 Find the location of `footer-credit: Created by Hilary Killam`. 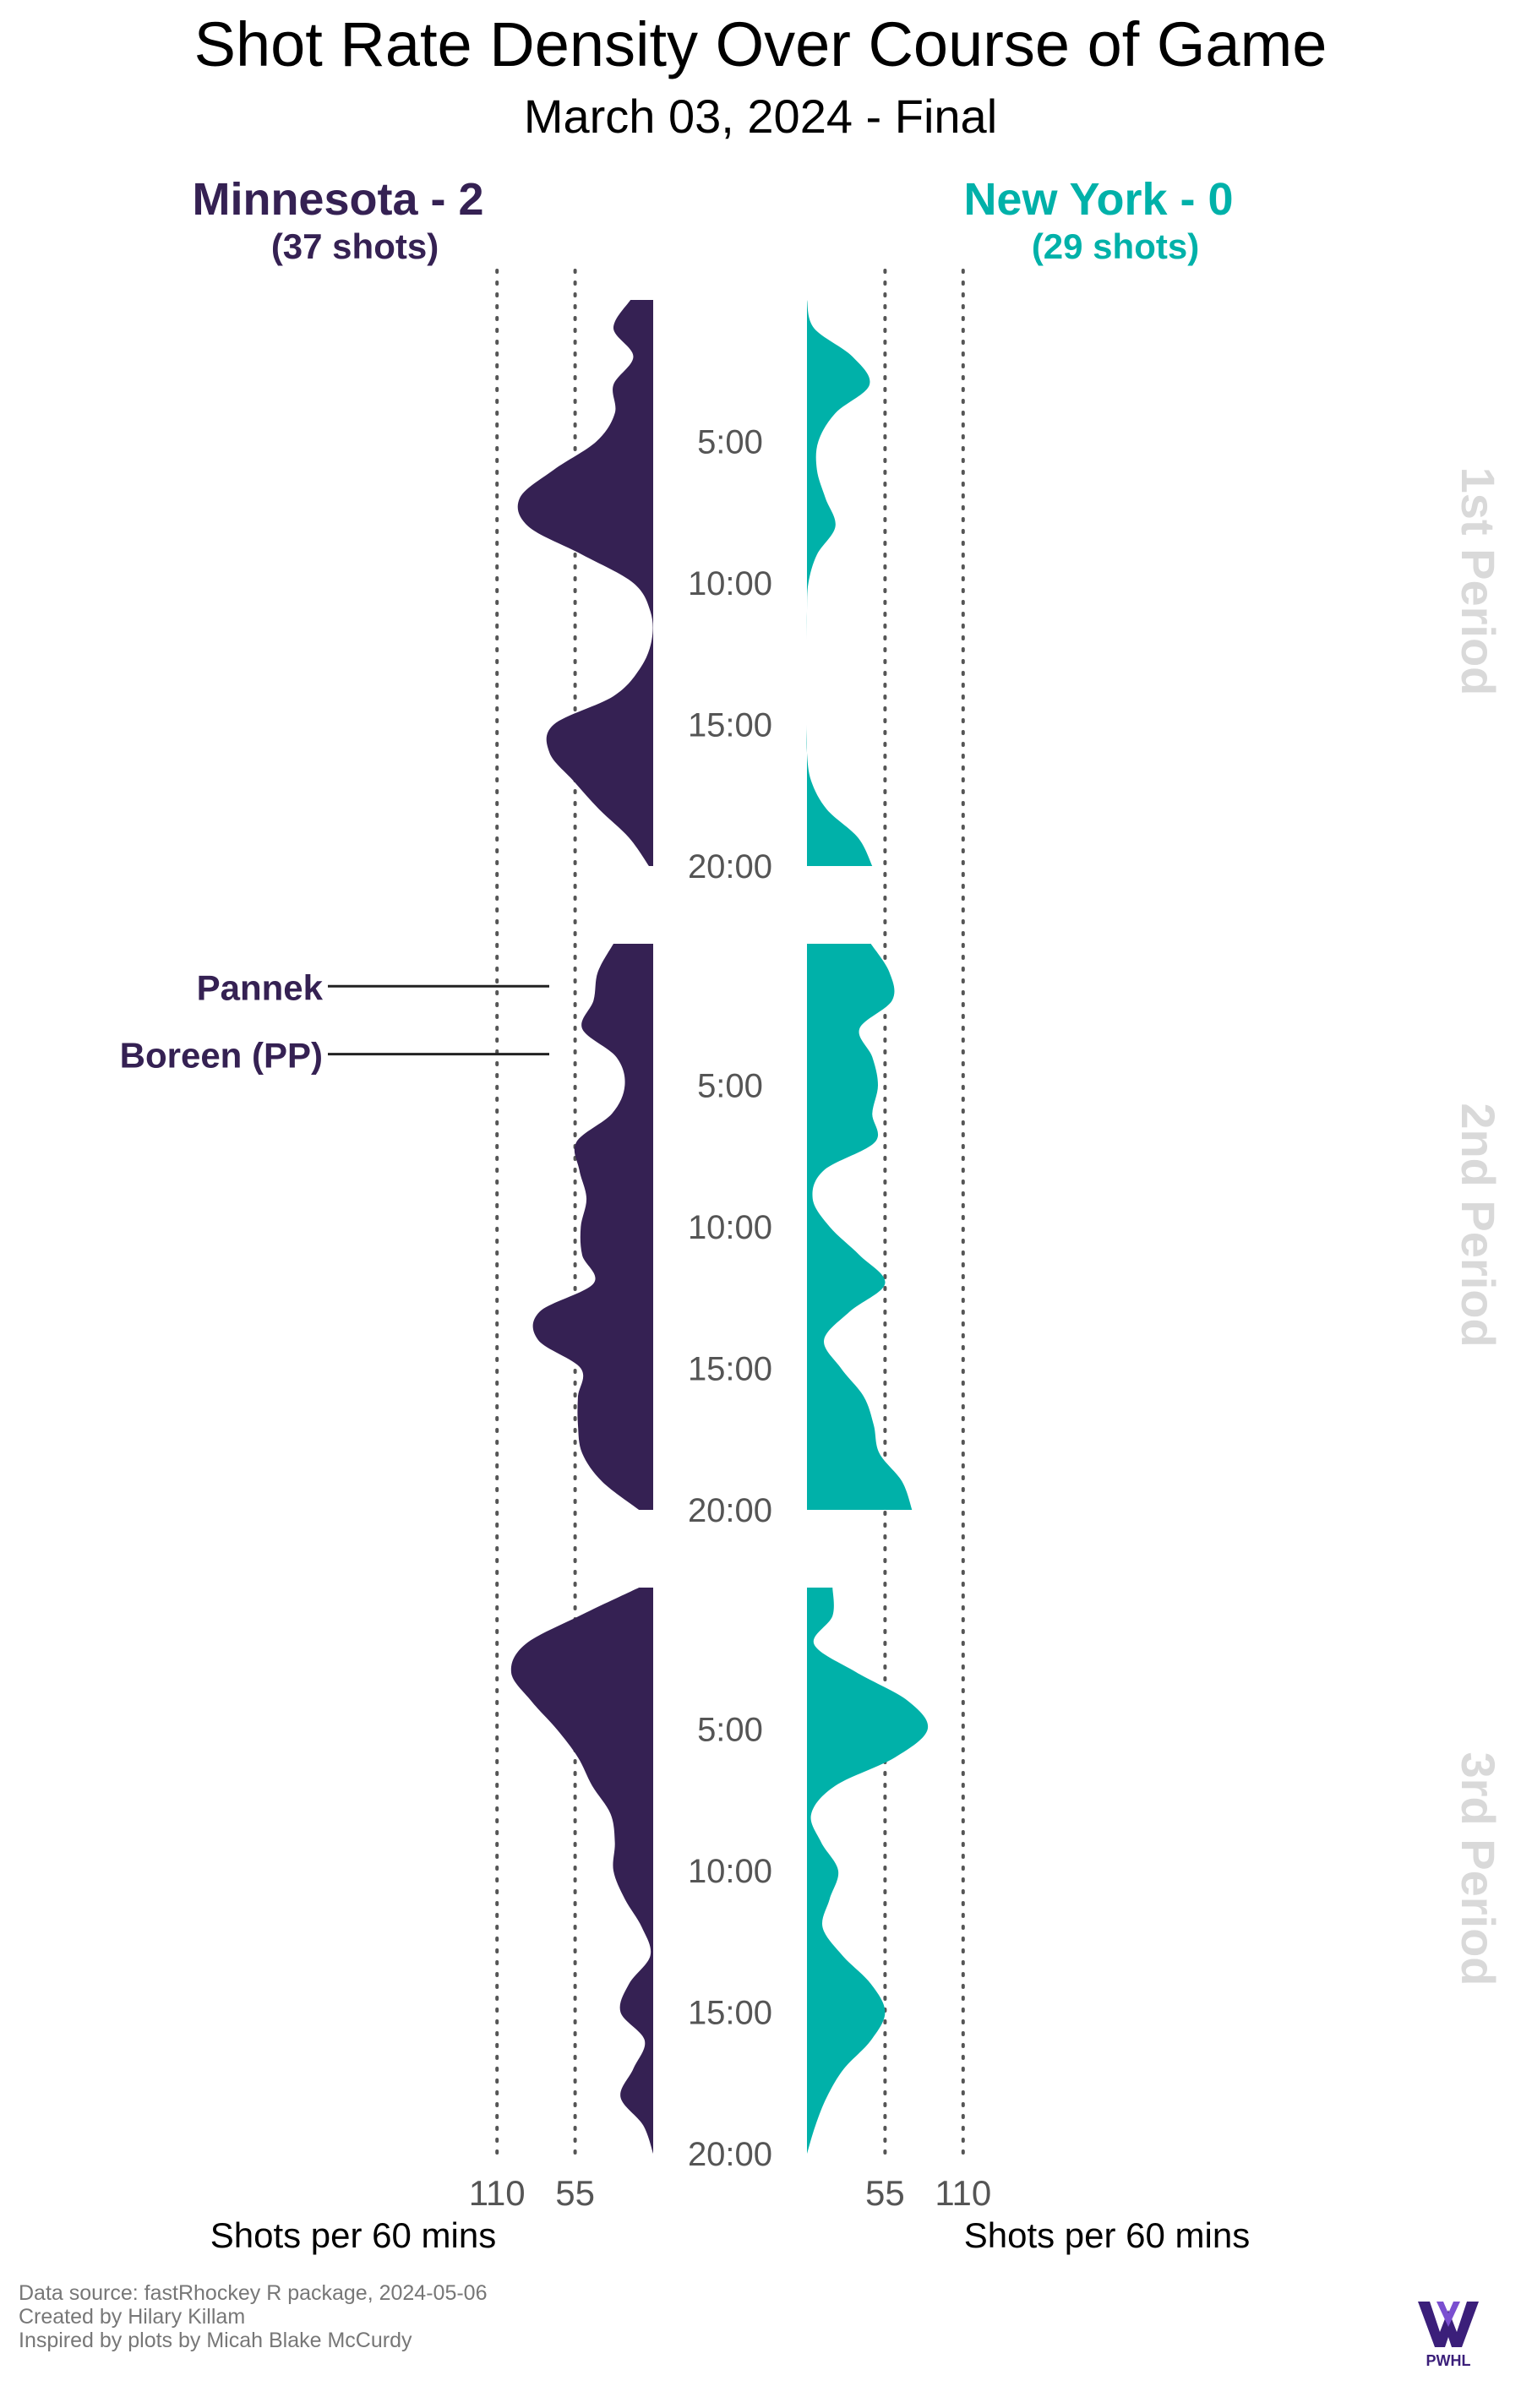

footer-credit: Created by Hilary Killam is located at coordinates (132, 2317).